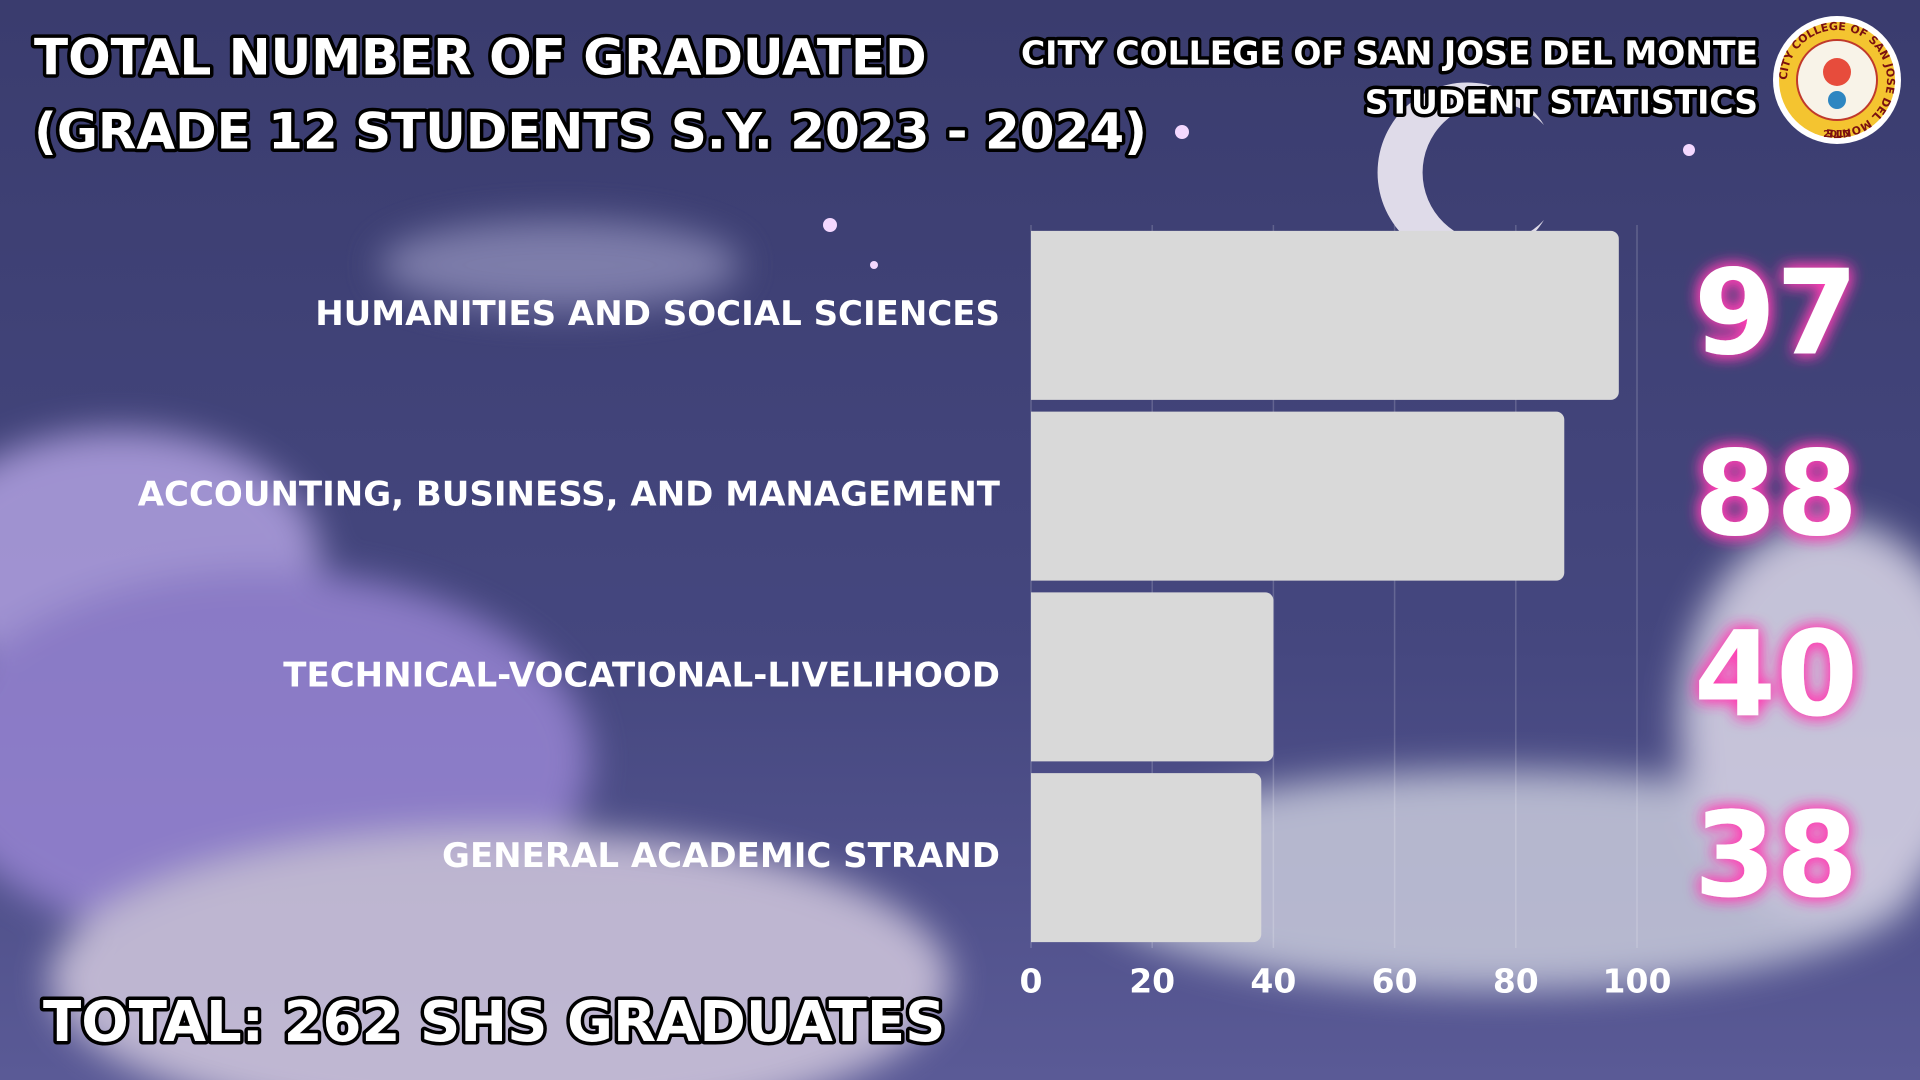 The image size is (1920, 1080). Describe the element at coordinates (1395, 981) in the screenshot. I see `x-tick-label: 60` at that location.